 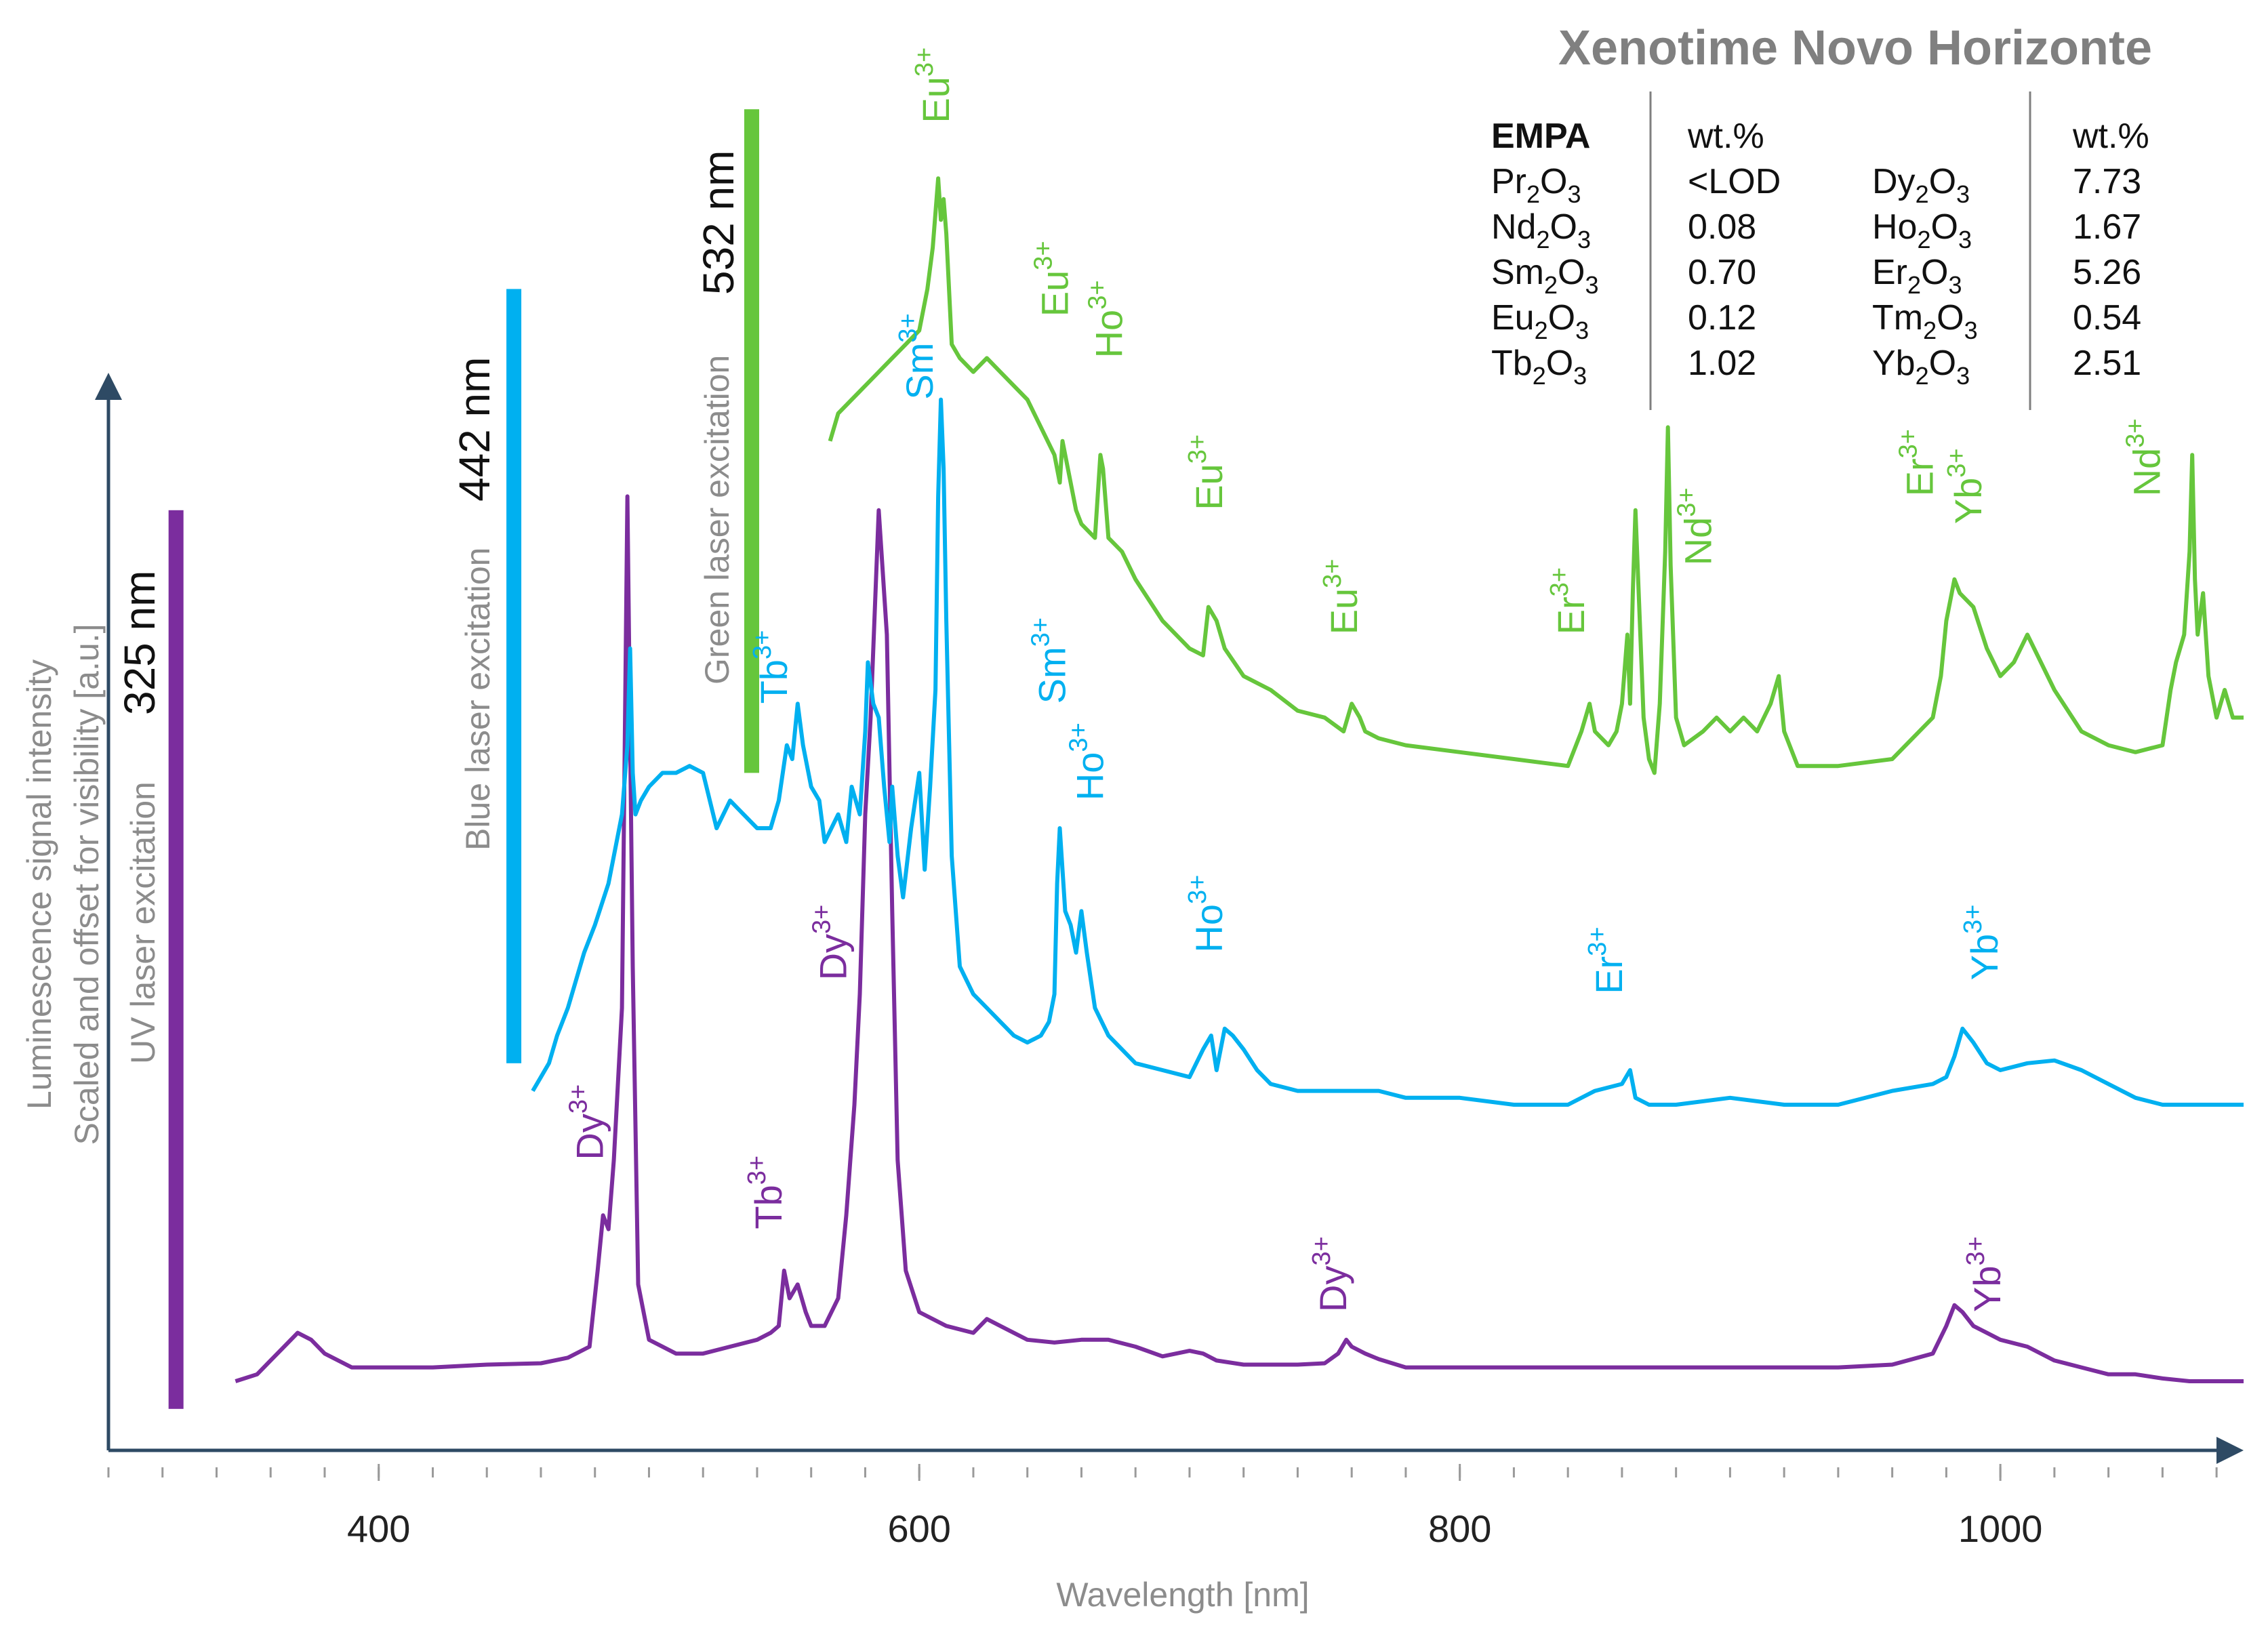 I want to click on blue-peak-label-yb: Yb3+, so click(x=1982, y=943).